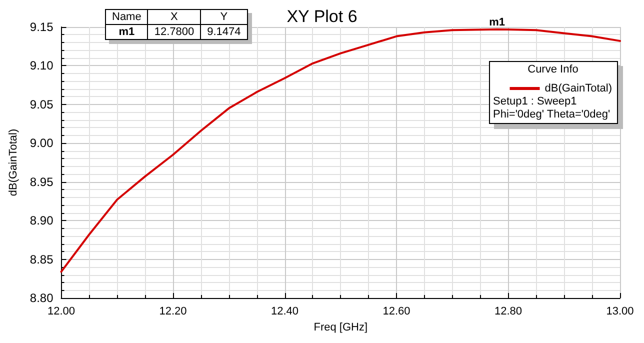 The image size is (644, 343). I want to click on annotation: 9.1474, so click(224, 32).